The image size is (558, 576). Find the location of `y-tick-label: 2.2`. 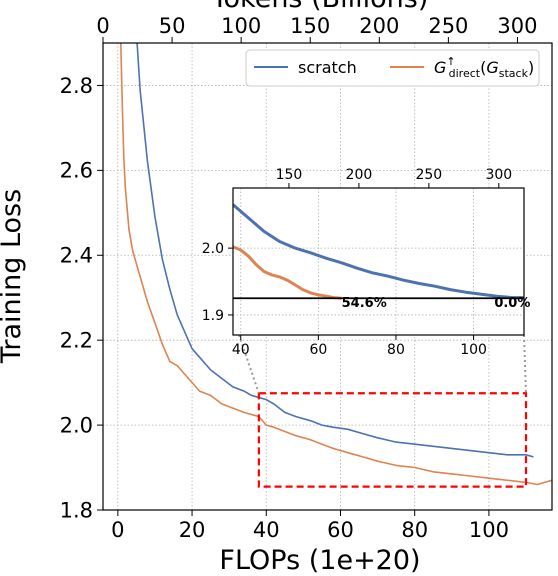

y-tick-label: 2.2 is located at coordinates (76, 341).